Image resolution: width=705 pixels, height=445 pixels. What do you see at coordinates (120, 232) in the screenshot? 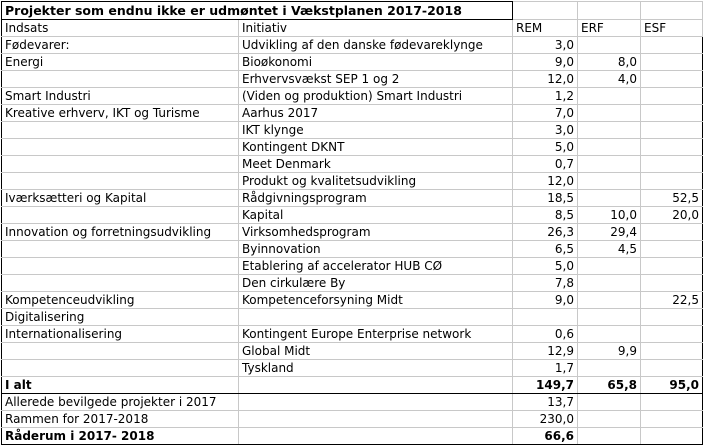
I see `cell-indsats: Innovation og forretningsudvikling` at bounding box center [120, 232].